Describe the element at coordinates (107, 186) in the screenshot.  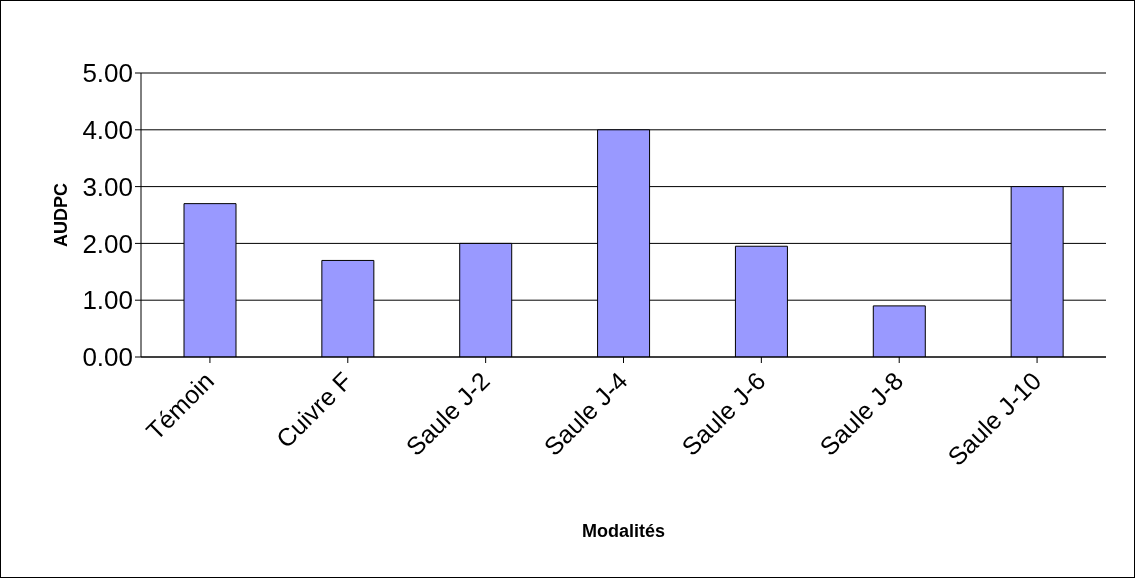
I see `y-tick-label: 3.00` at that location.